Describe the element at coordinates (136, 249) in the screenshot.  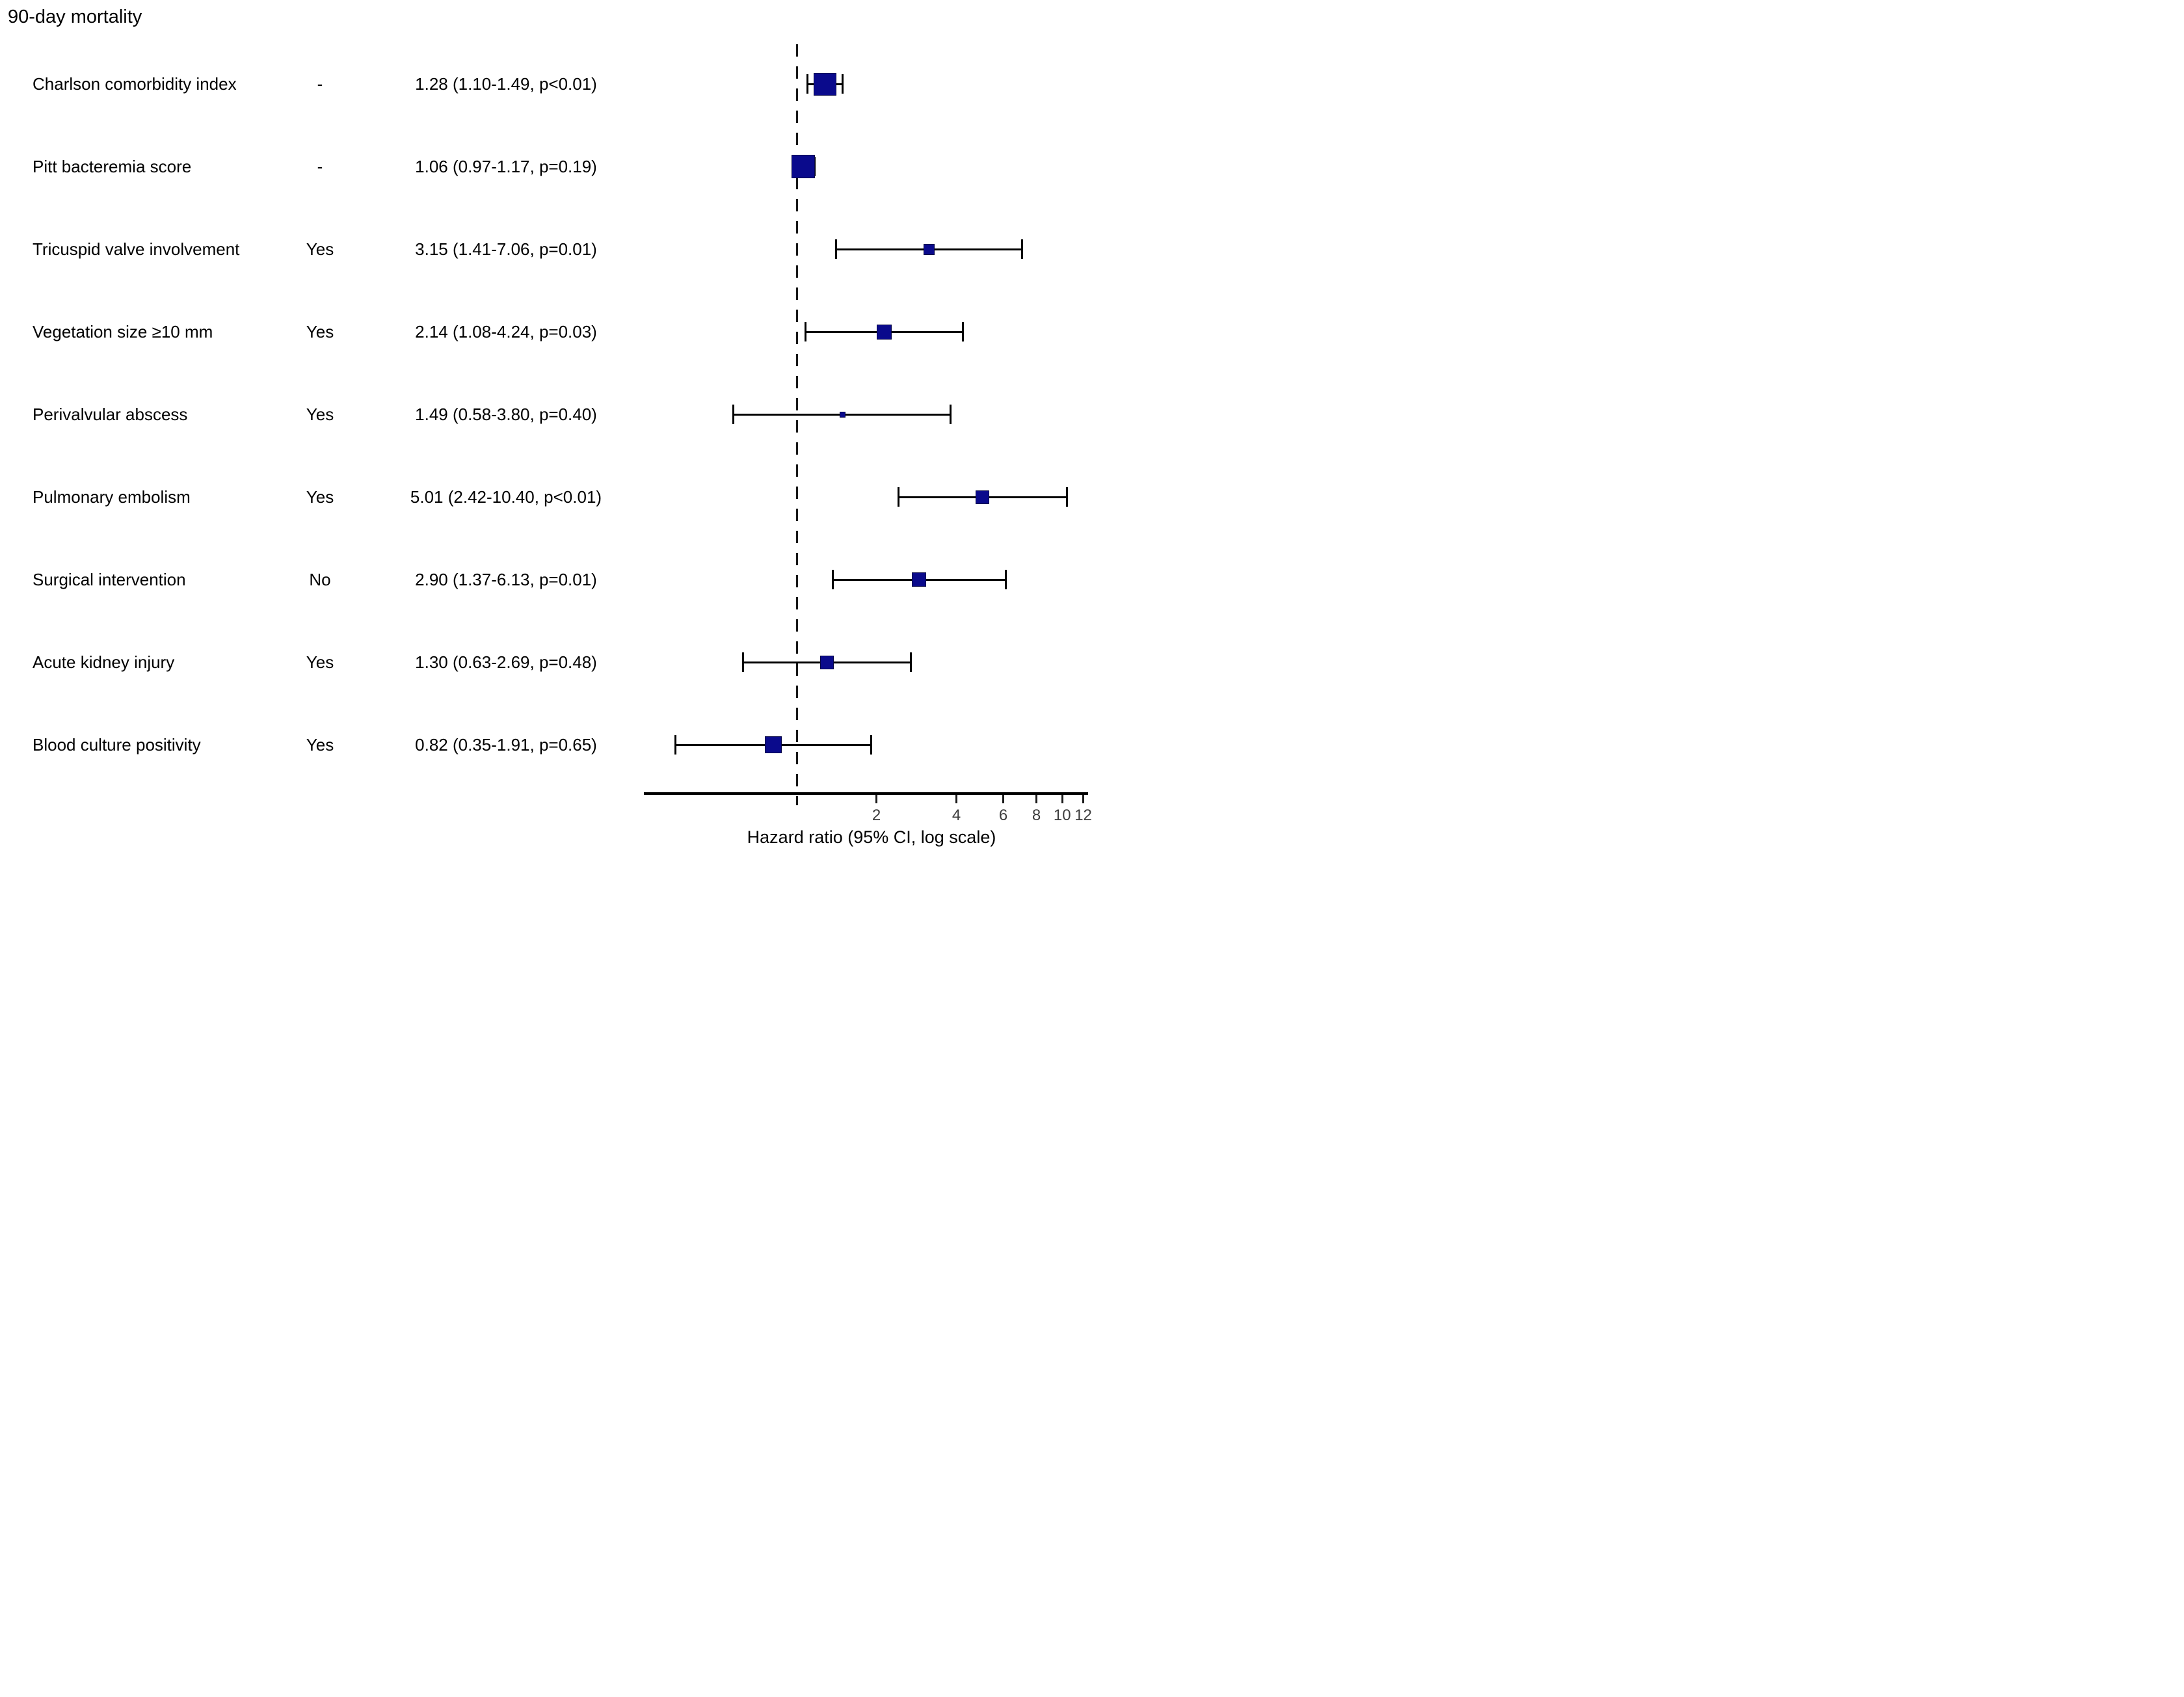
I see `row-variable-label: Tricuspid valve involvement` at that location.